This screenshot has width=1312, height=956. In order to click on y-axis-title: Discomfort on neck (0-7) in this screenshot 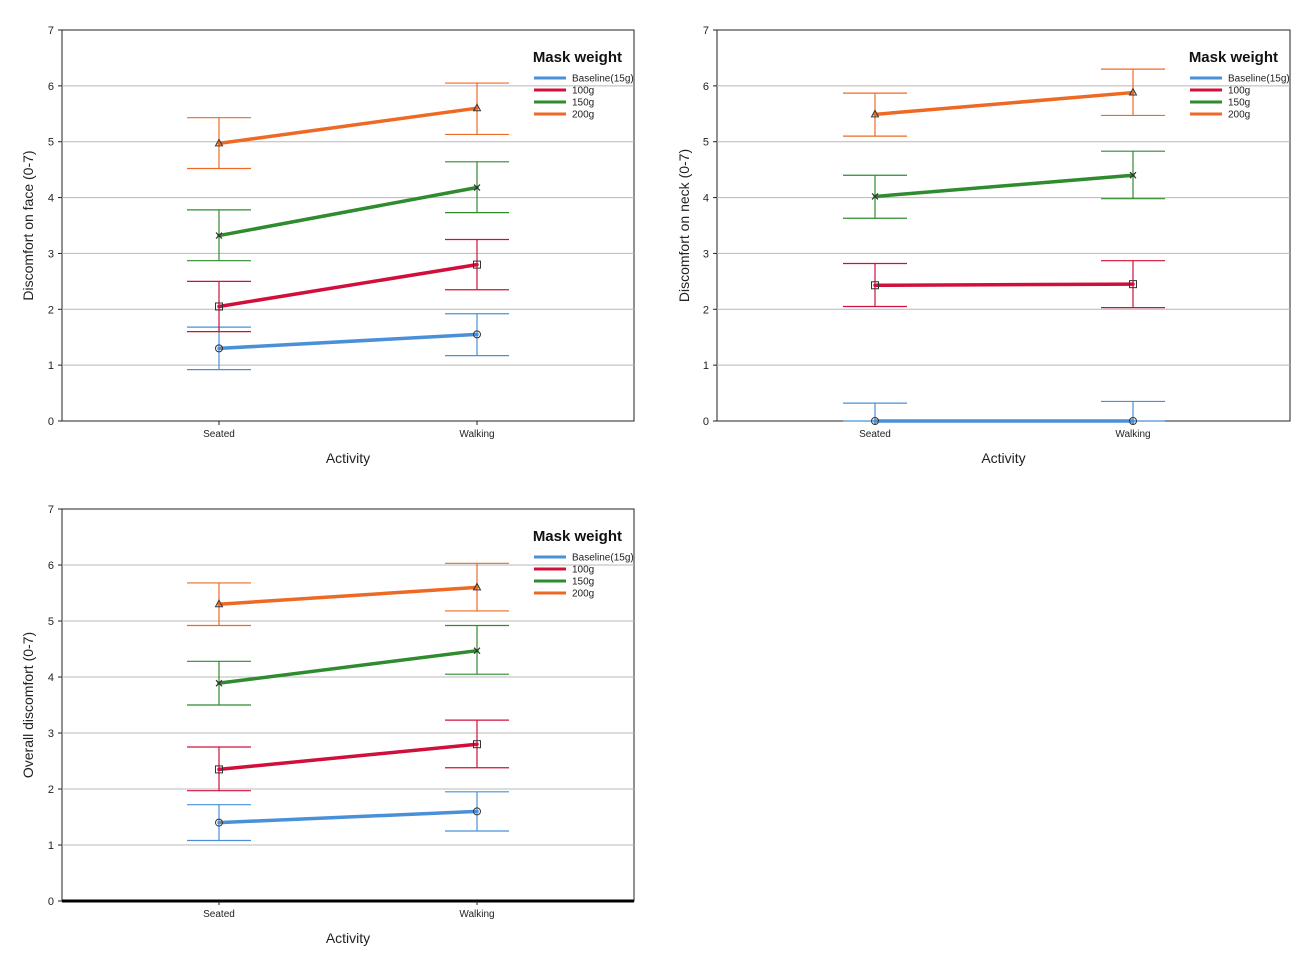, I will do `click(684, 225)`.